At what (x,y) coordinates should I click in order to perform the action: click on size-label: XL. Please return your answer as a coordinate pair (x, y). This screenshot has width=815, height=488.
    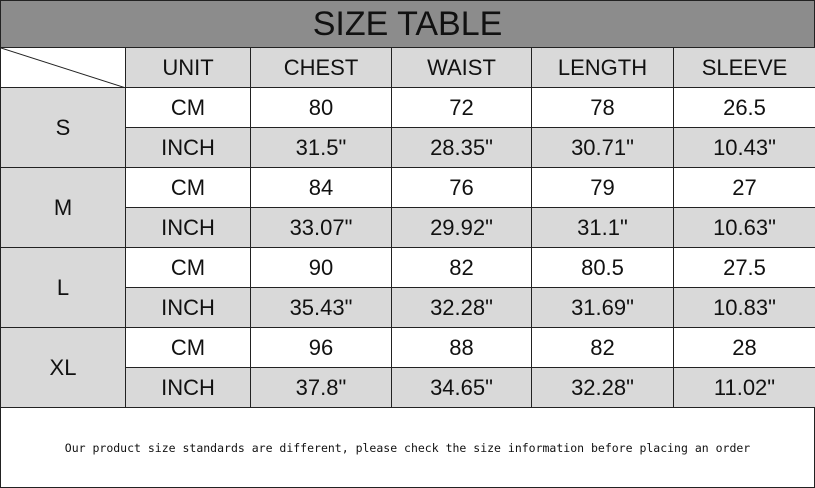
    Looking at the image, I should click on (63, 367).